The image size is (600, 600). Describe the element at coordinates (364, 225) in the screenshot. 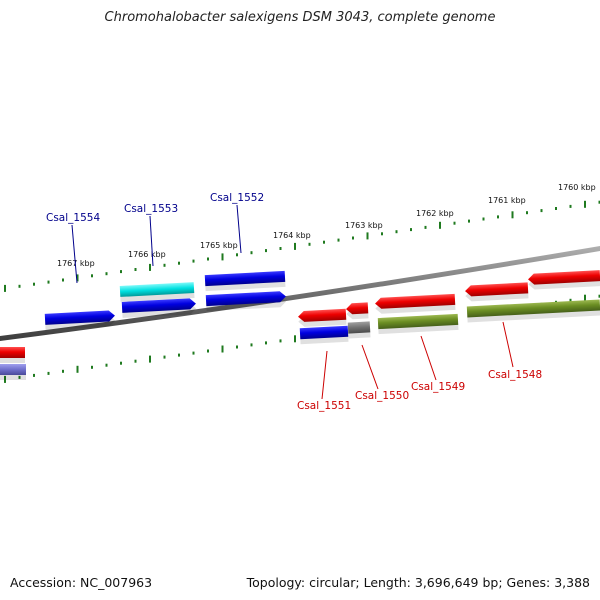

I see `tick-label: 1763 kbp` at that location.